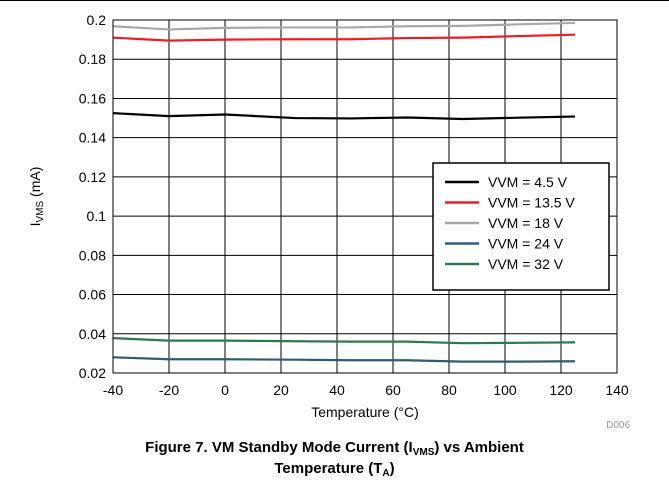 The width and height of the screenshot is (669, 486). I want to click on caption-line-1-subscript: VMS, so click(423, 452).